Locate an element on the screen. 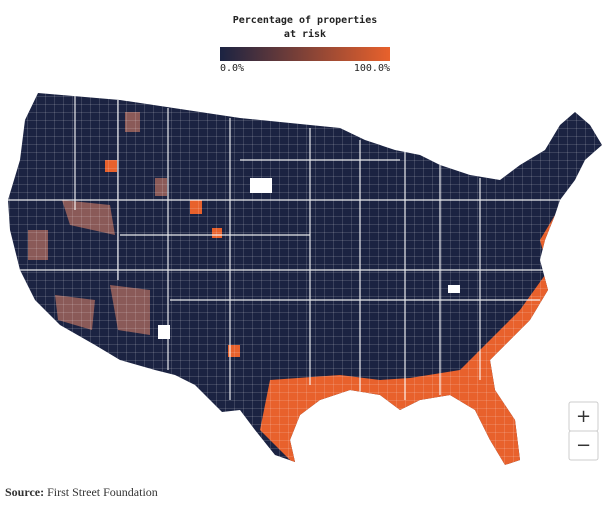  source: Source: First Street Foundation is located at coordinates (81, 492).